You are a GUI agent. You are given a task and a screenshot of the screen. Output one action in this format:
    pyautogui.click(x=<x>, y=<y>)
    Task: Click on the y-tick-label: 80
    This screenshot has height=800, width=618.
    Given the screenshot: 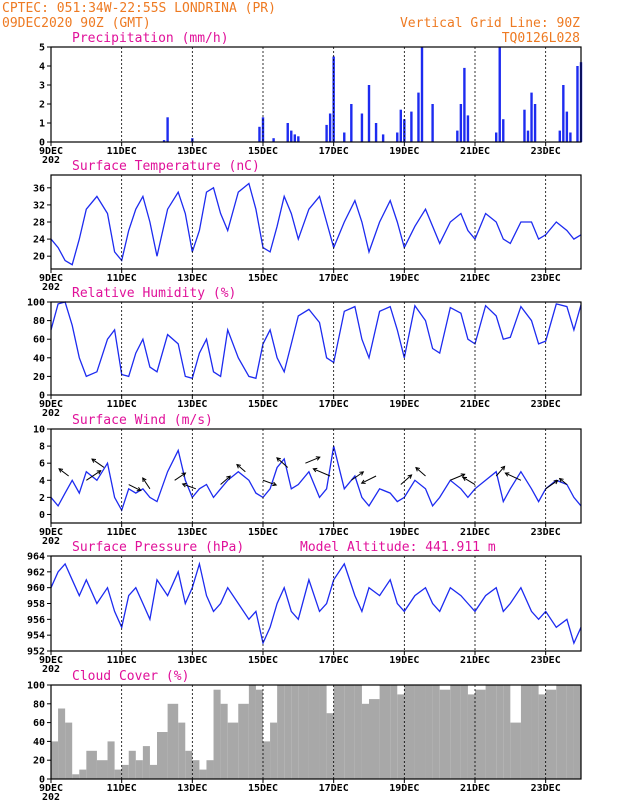 What is the action you would take?
    pyautogui.click(x=39, y=704)
    